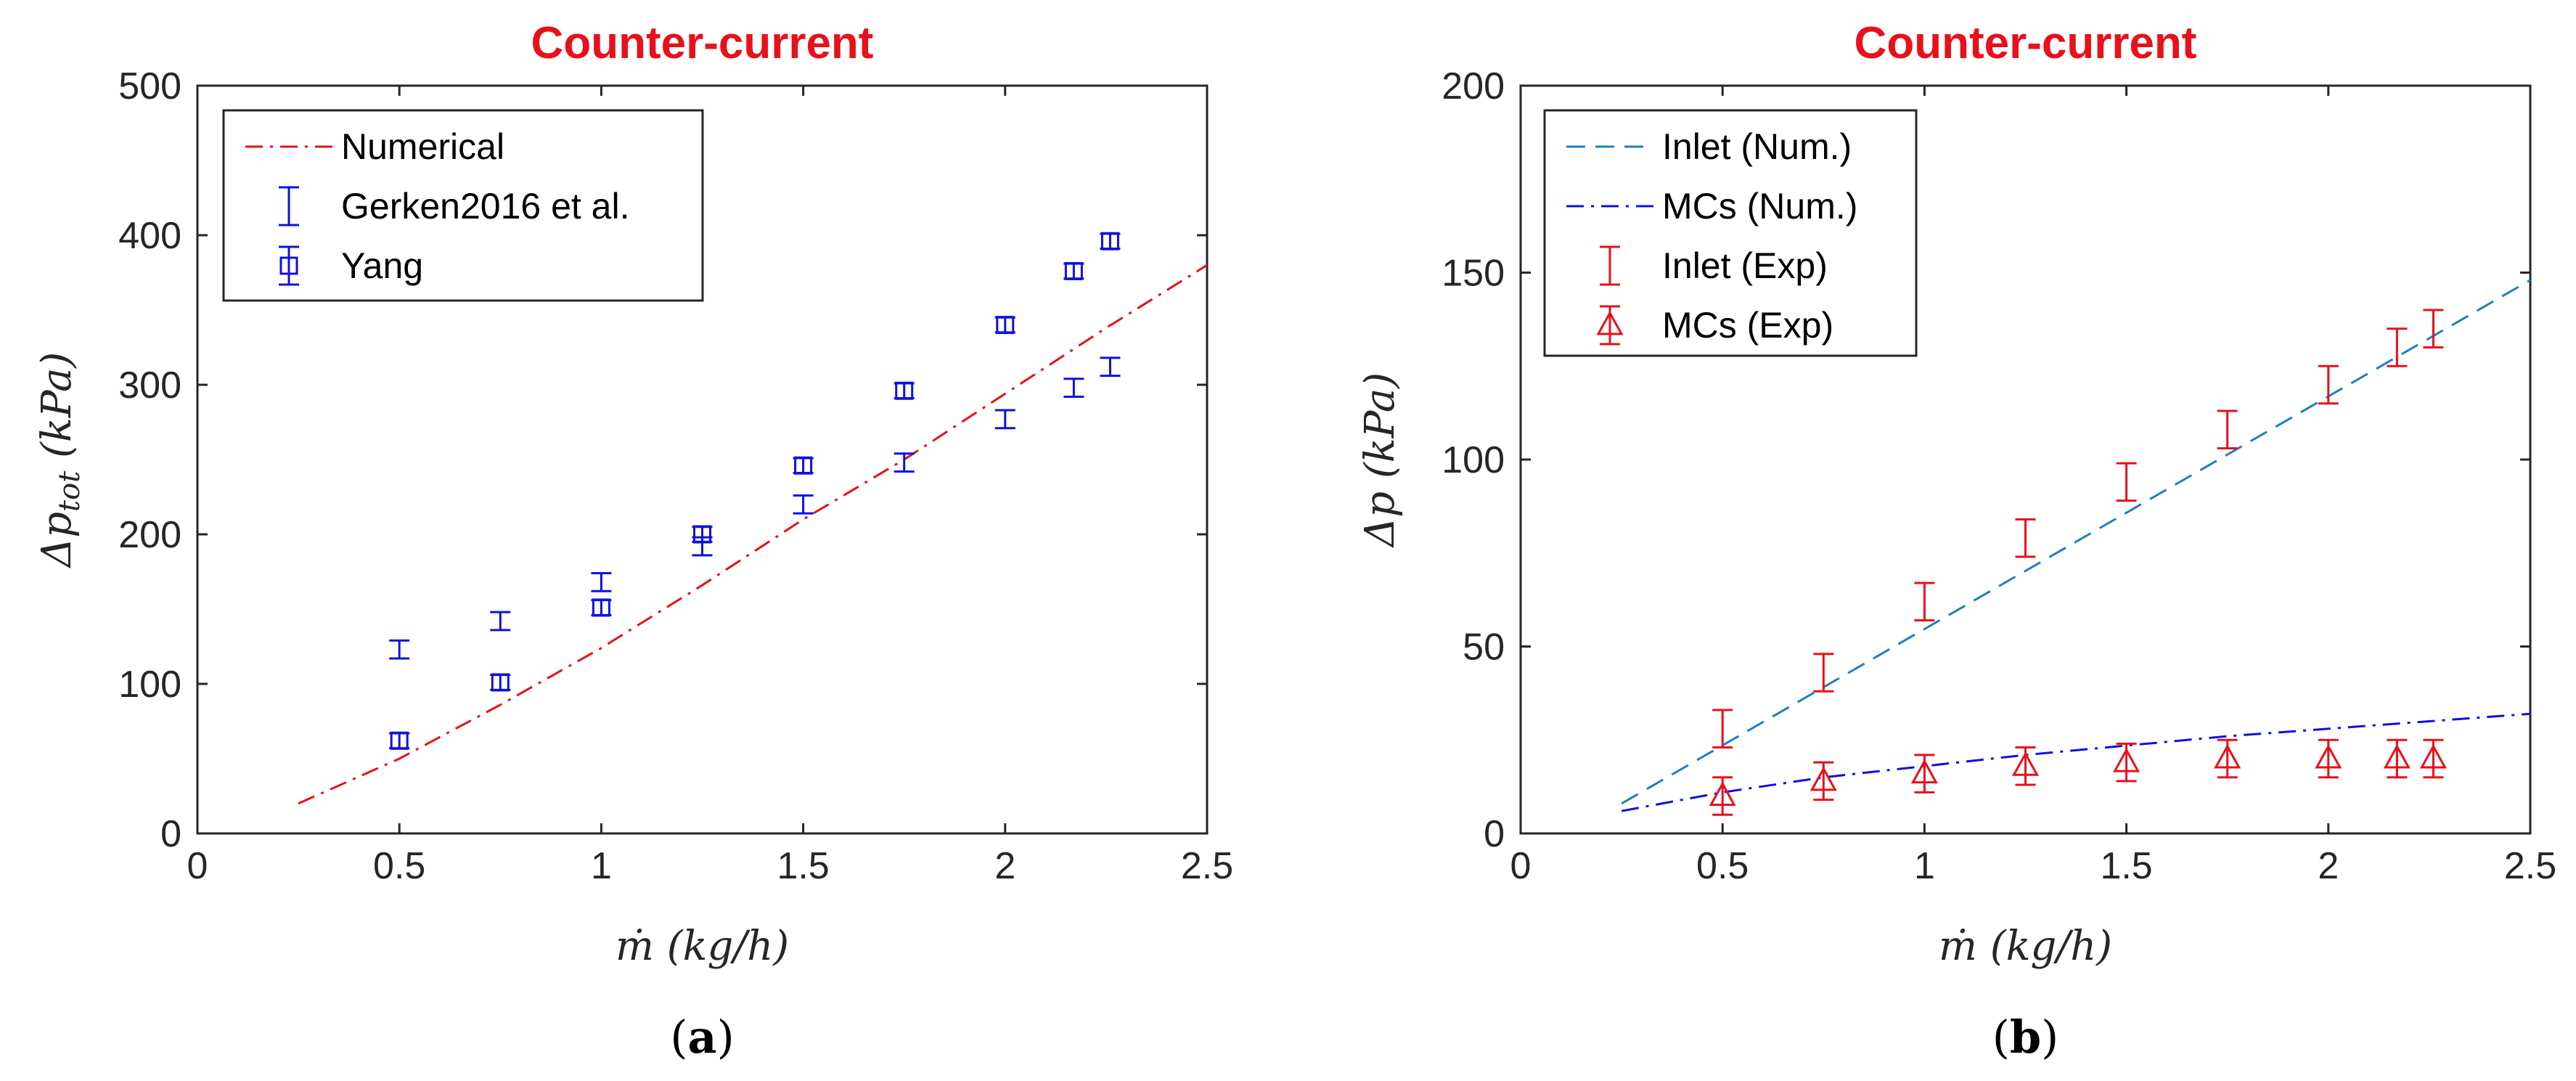 Image resolution: width=2576 pixels, height=1081 pixels. What do you see at coordinates (1474, 274) in the screenshot?
I see `y-tick-label: 150` at bounding box center [1474, 274].